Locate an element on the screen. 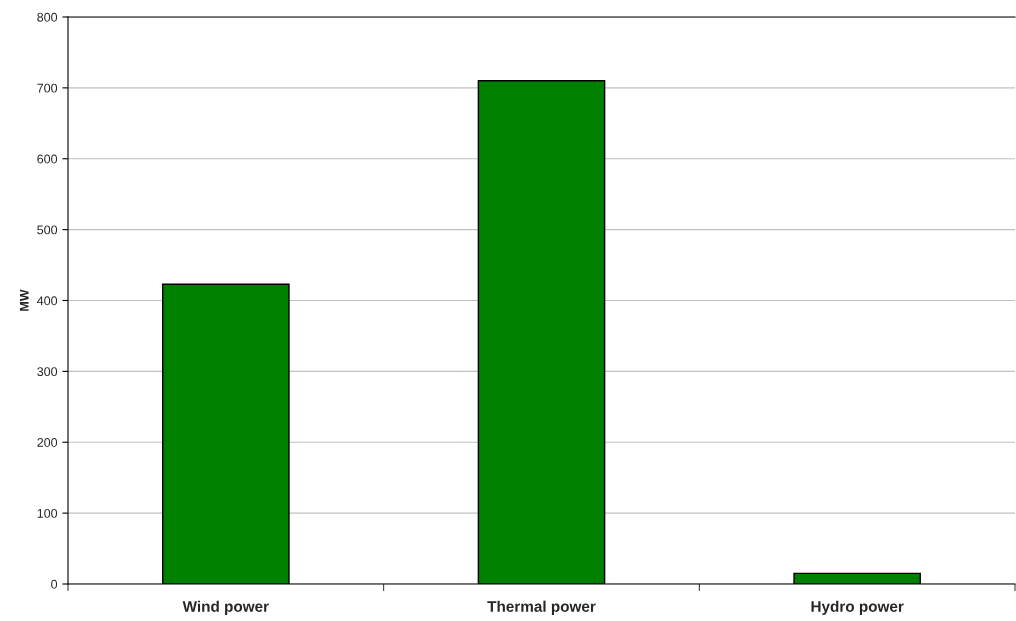  y-tick-label: 400 is located at coordinates (47, 301).